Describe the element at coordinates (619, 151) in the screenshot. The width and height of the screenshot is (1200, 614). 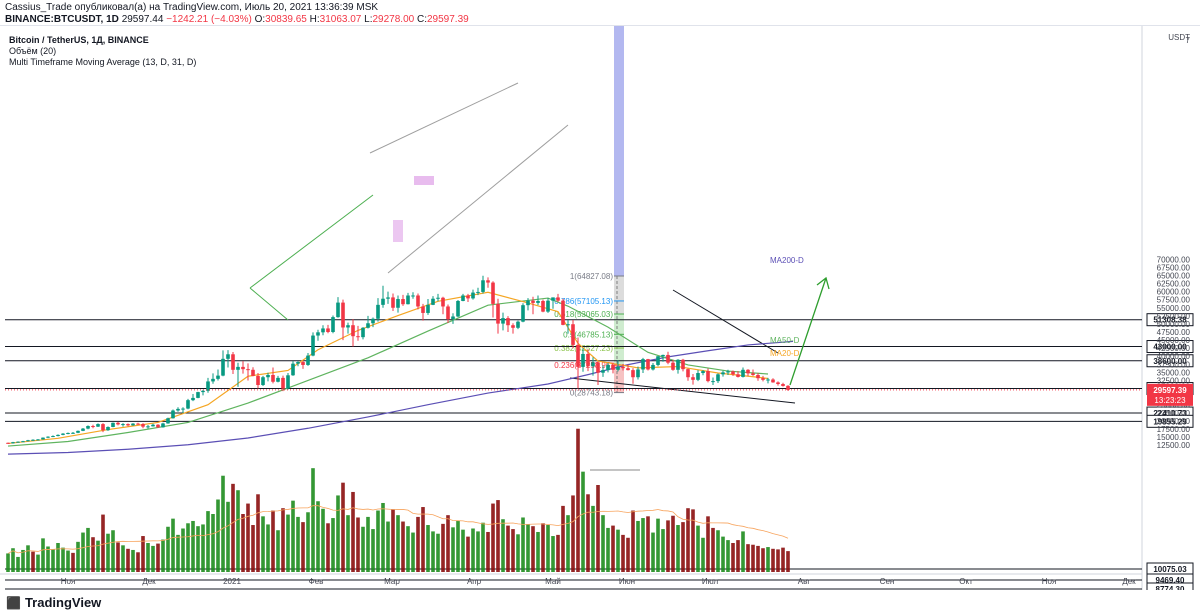
I see `fib-projection-band` at that location.